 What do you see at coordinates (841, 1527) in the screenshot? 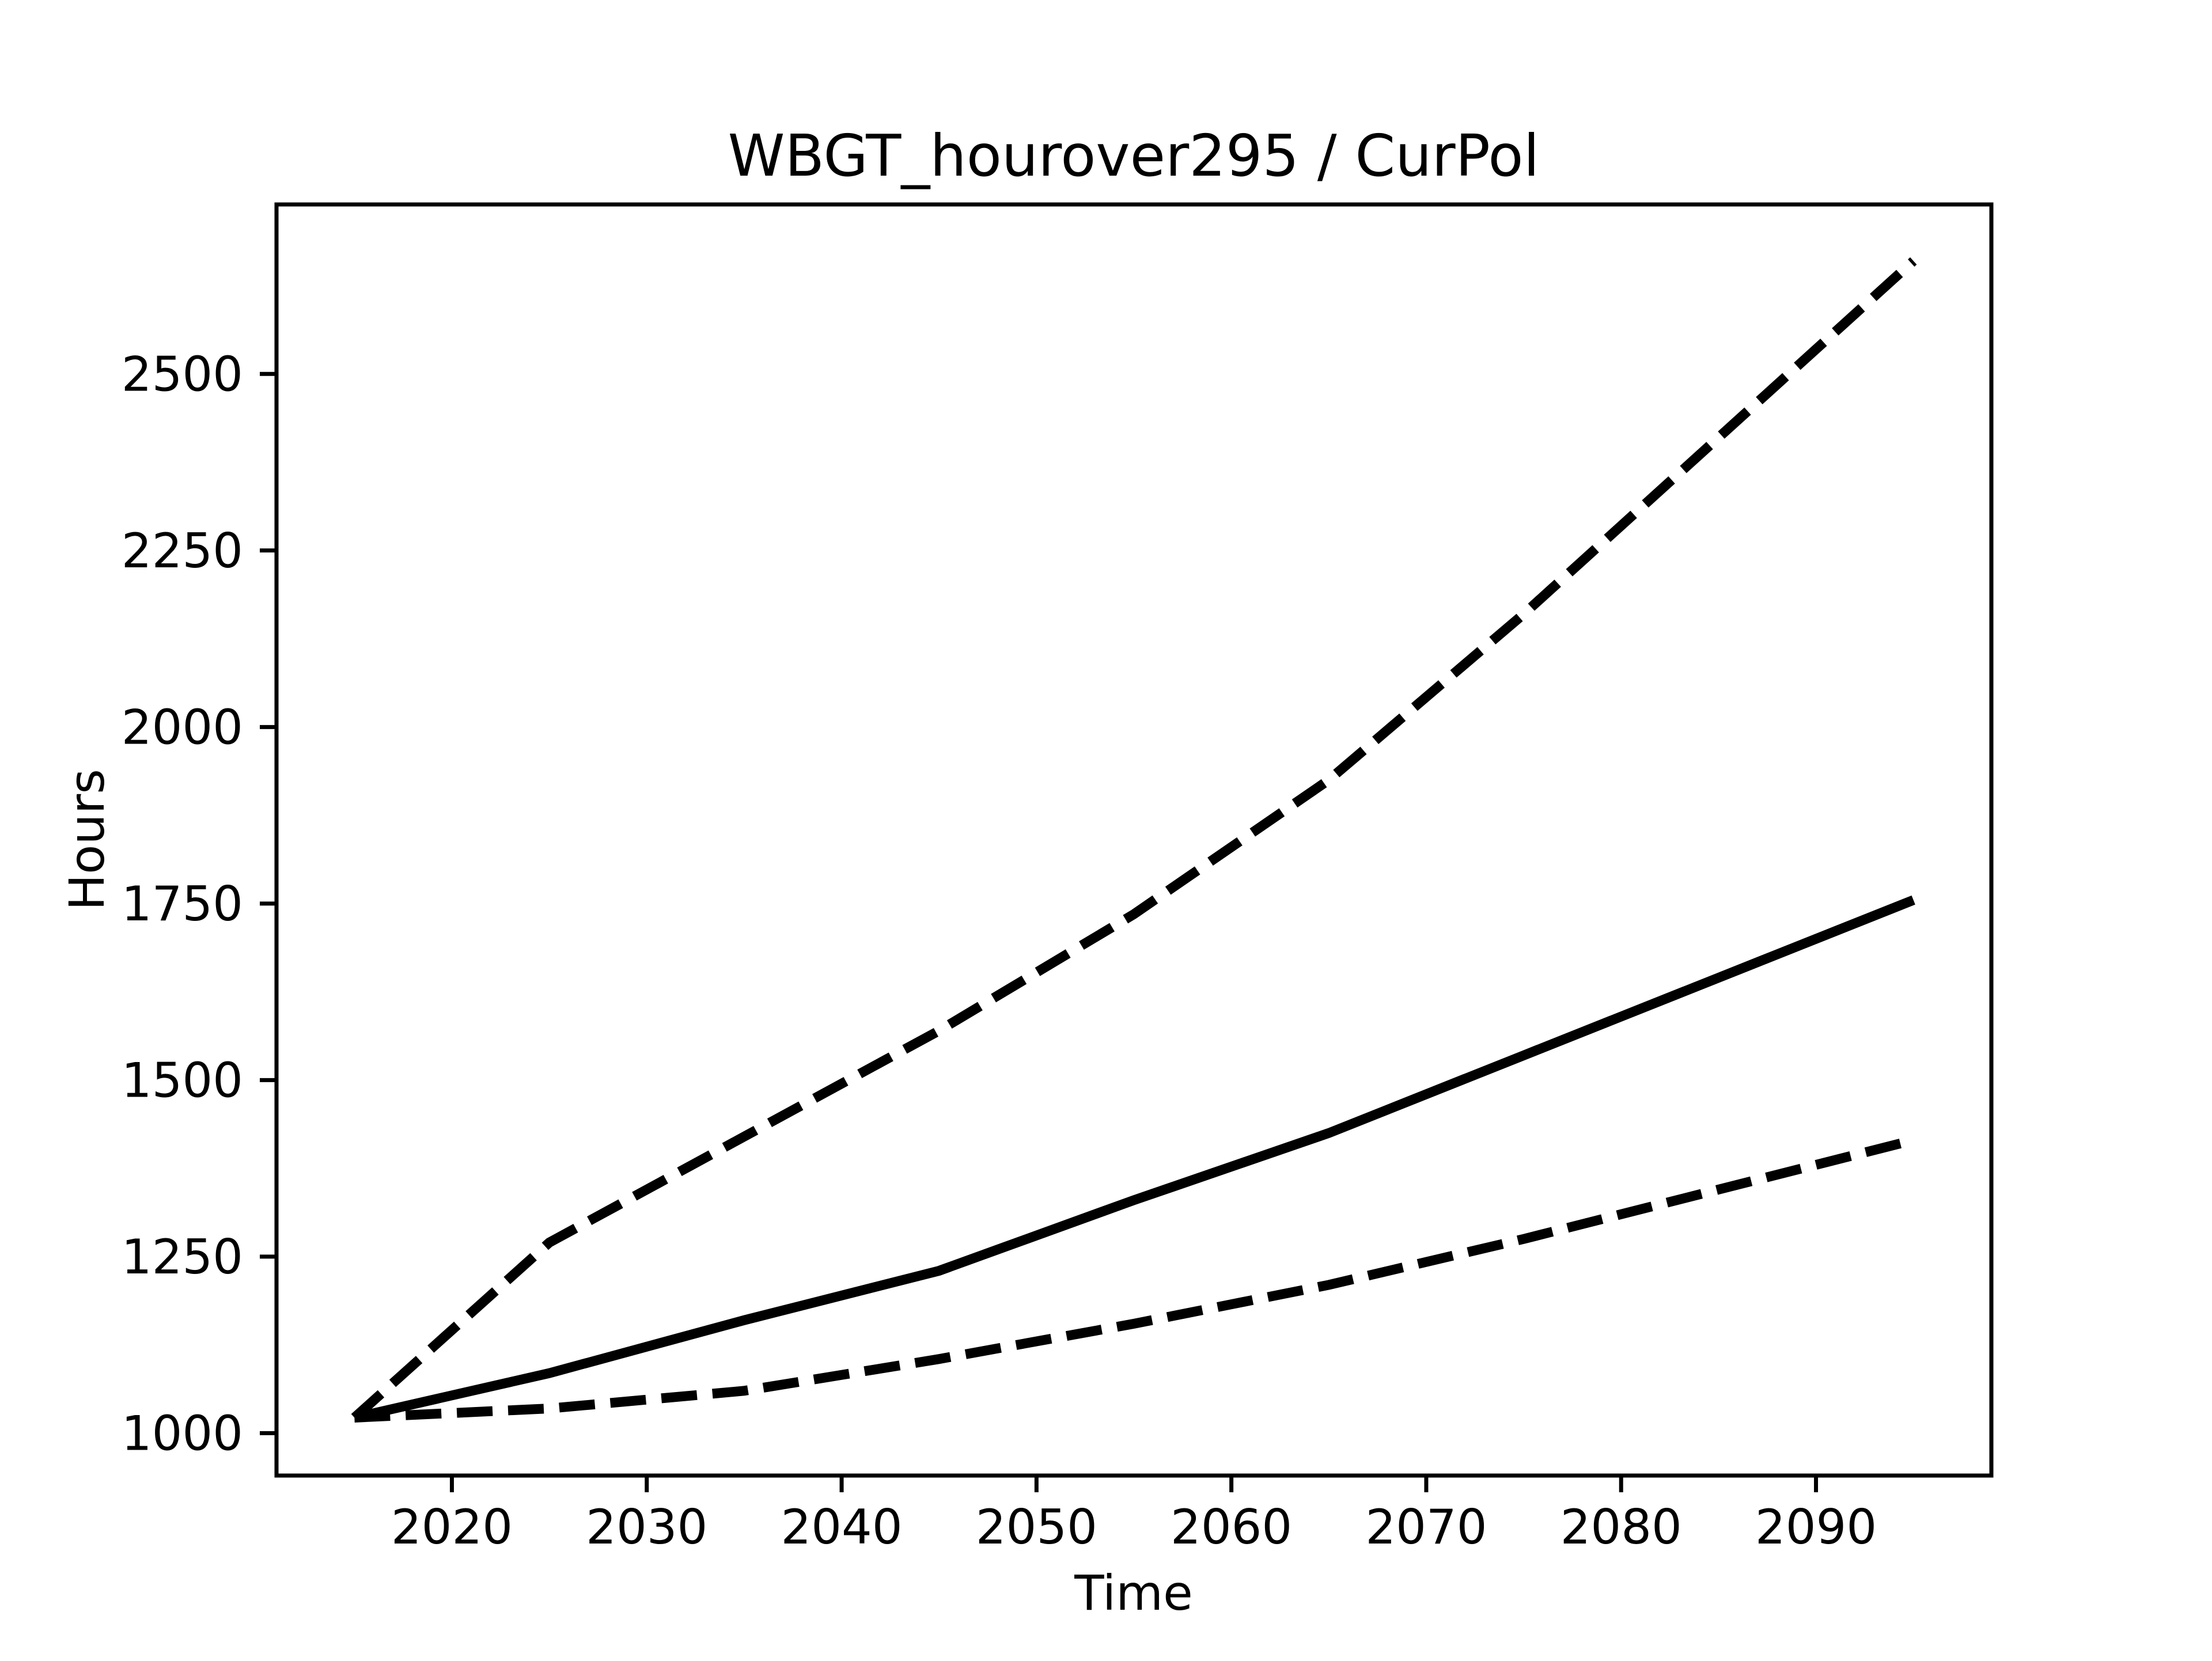
I see `x-tick-label-2040: 2040` at bounding box center [841, 1527].